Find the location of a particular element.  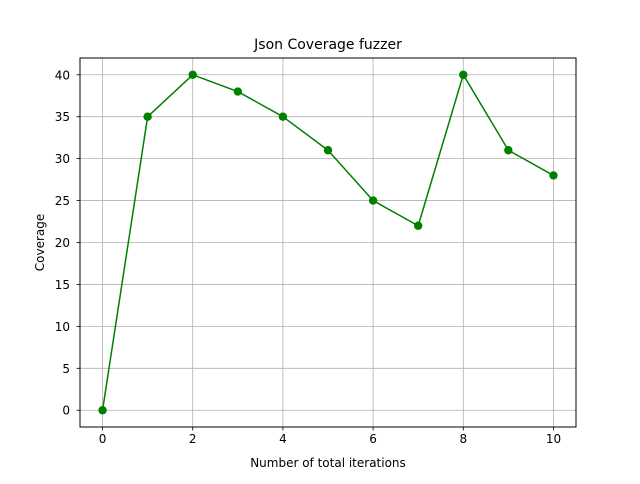

x-axis-ticks: 0 2 4 6 8 10 is located at coordinates (330, 436).